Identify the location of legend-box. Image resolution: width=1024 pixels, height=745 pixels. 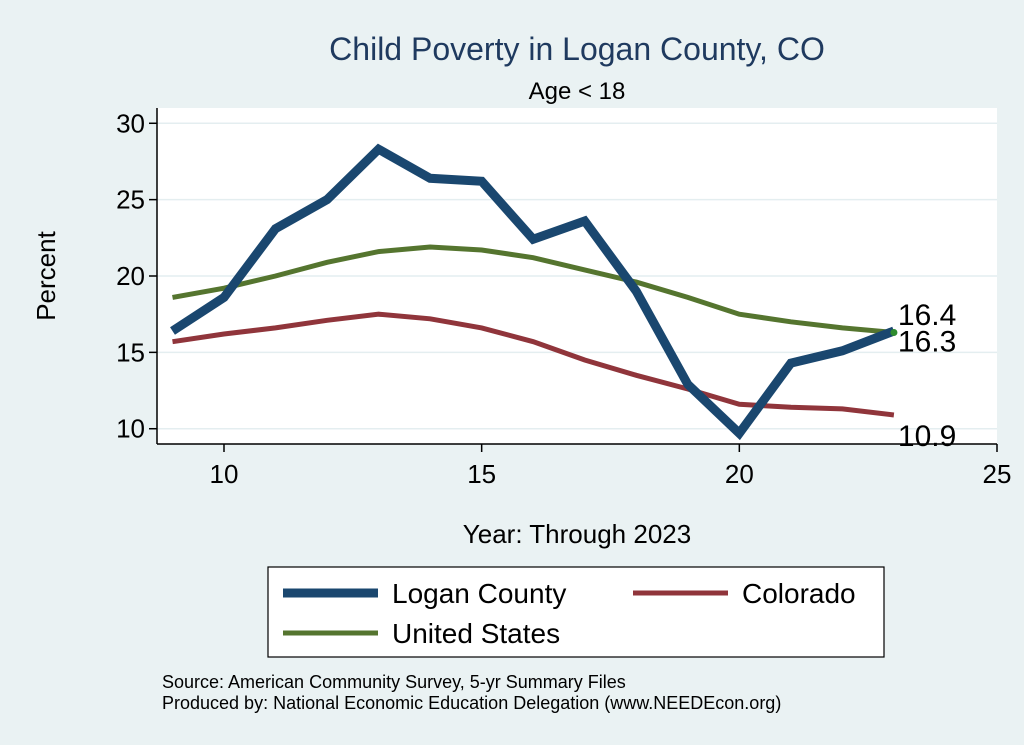
(576, 612).